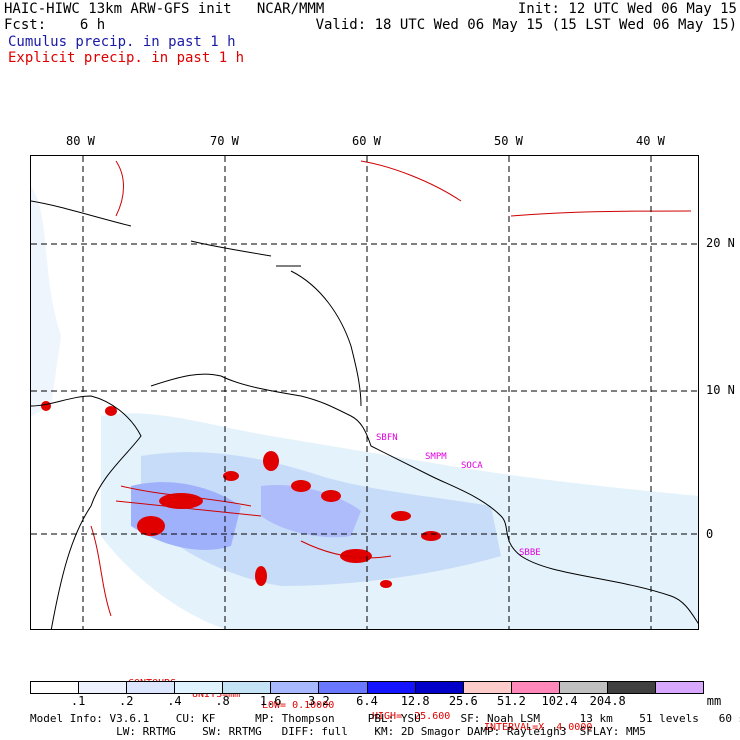 The height and width of the screenshot is (740, 740). What do you see at coordinates (720, 243) in the screenshot?
I see `lat-label-20n: 20 N` at bounding box center [720, 243].